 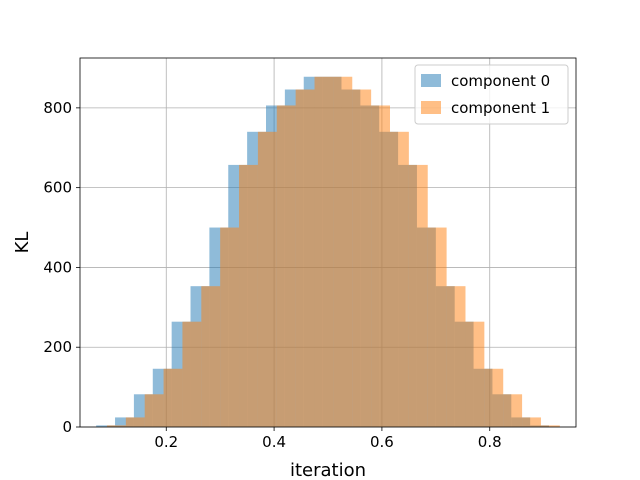 What do you see at coordinates (490, 442) in the screenshot?
I see `x-tick-label: 0.8` at bounding box center [490, 442].